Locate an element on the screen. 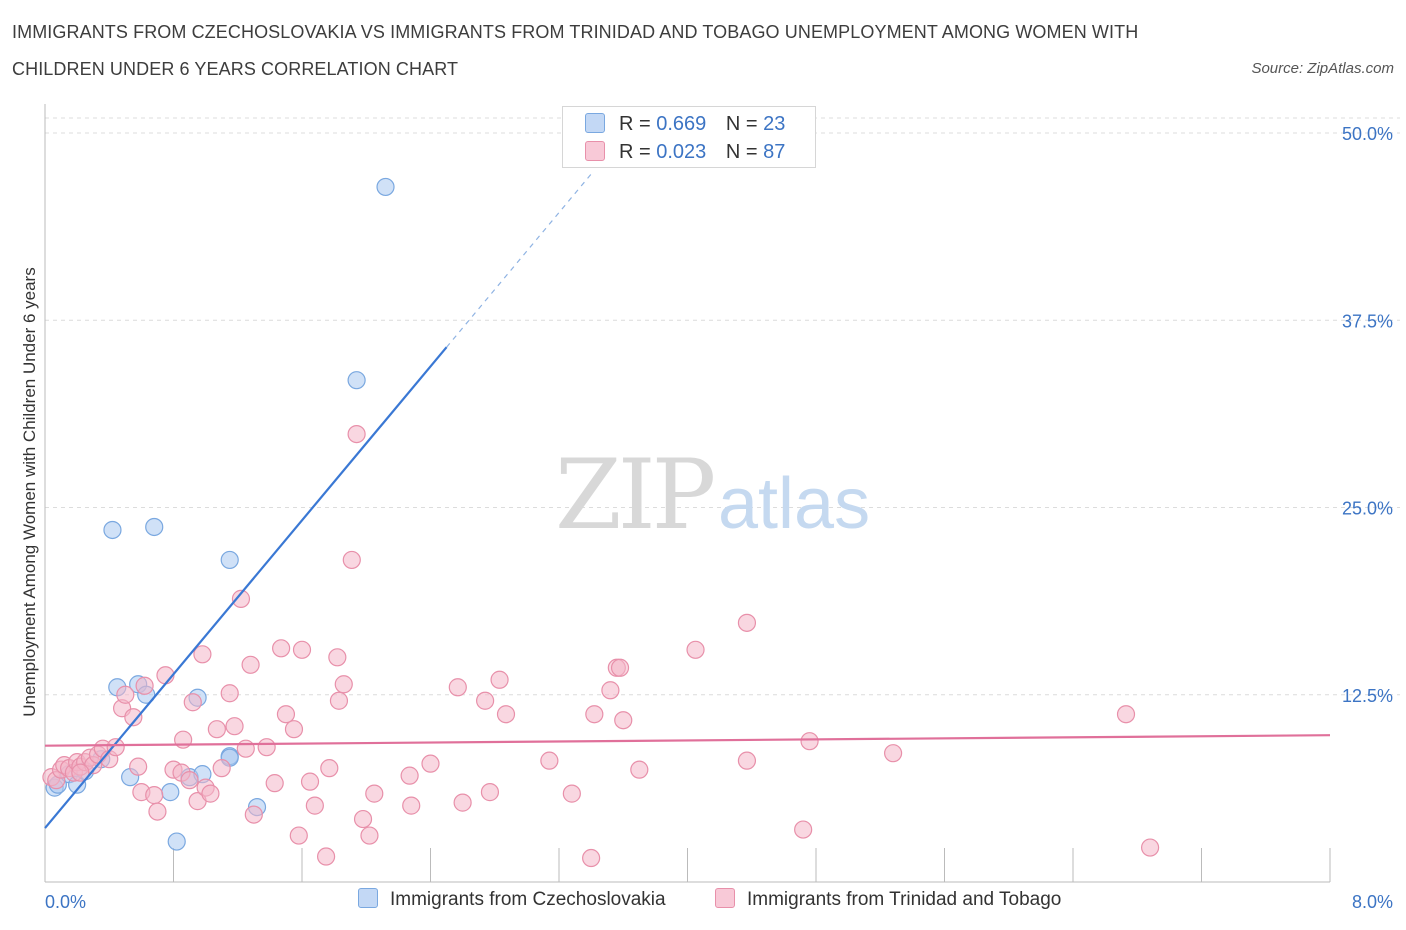  n-value: 87 is located at coordinates (774, 152).